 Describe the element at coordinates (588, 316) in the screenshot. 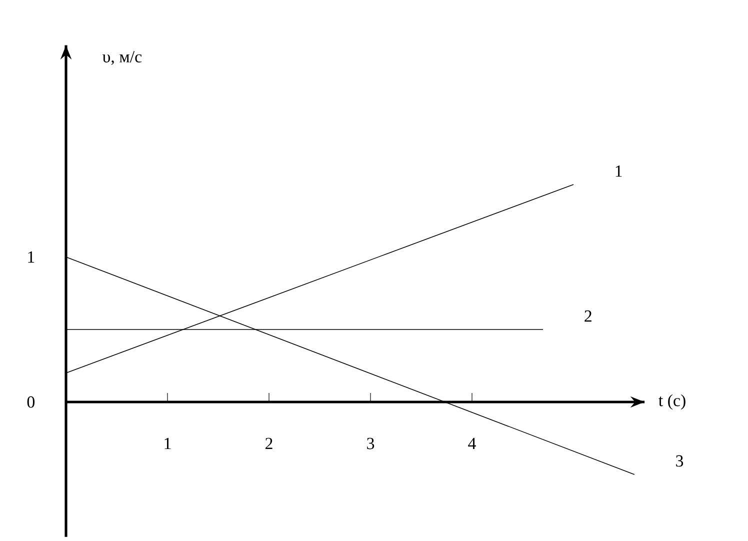

I see `text: 2` at that location.